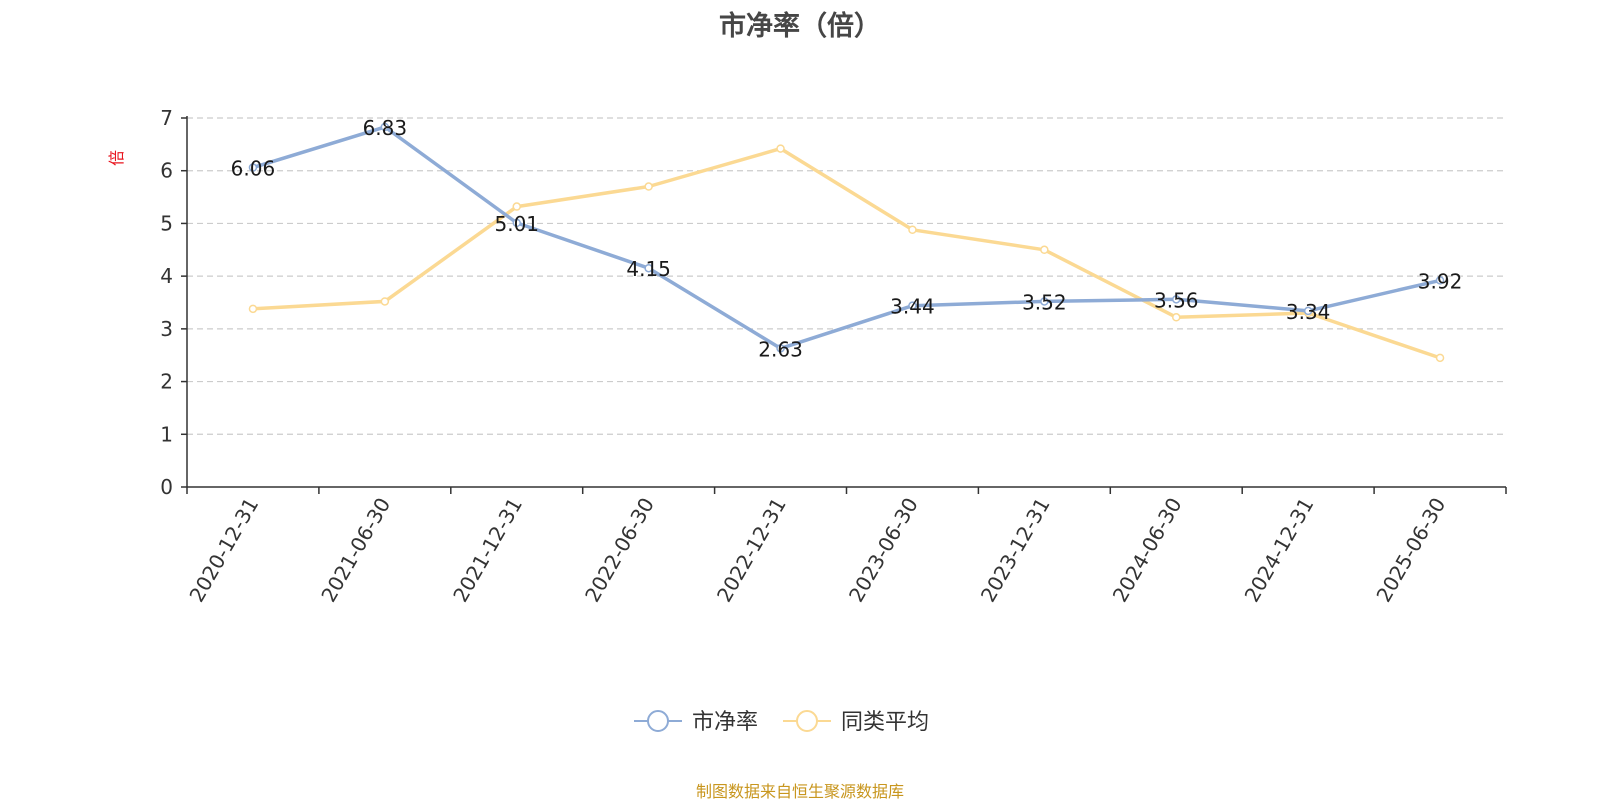 This screenshot has width=1600, height=802. I want to click on data-label: 6.06, so click(253, 169).